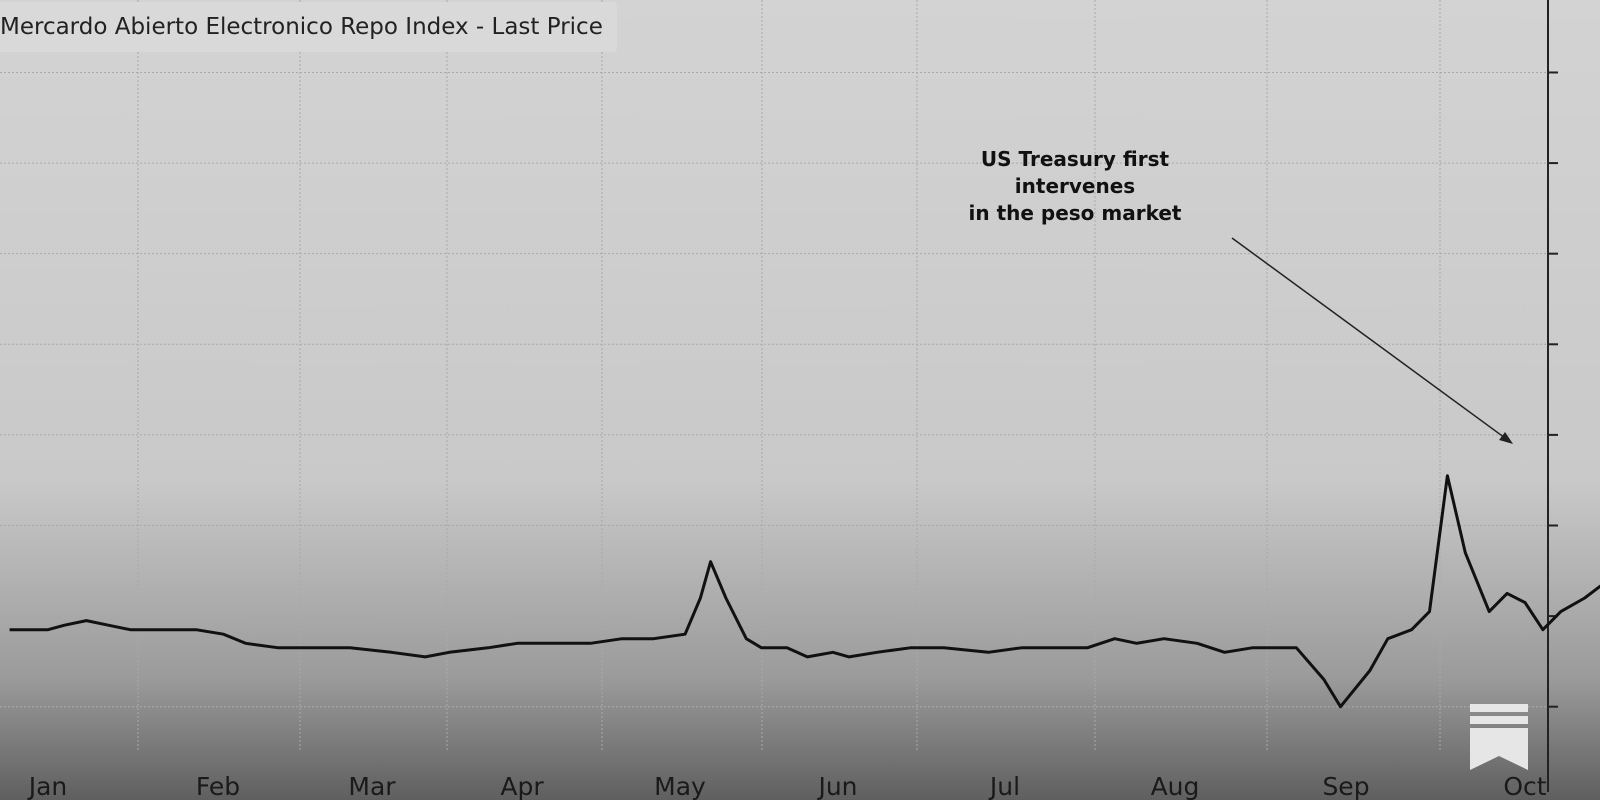  Describe the element at coordinates (522, 786) in the screenshot. I see `x-tick-label: Apr` at that location.